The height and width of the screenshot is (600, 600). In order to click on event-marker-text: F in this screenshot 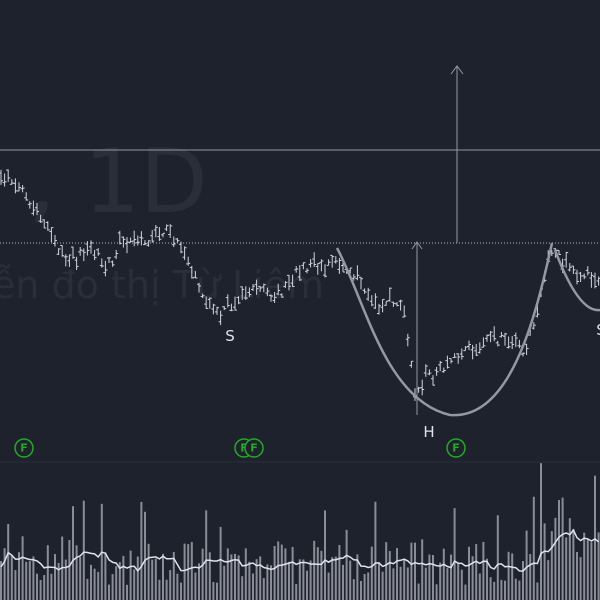, I will do `click(254, 448)`.